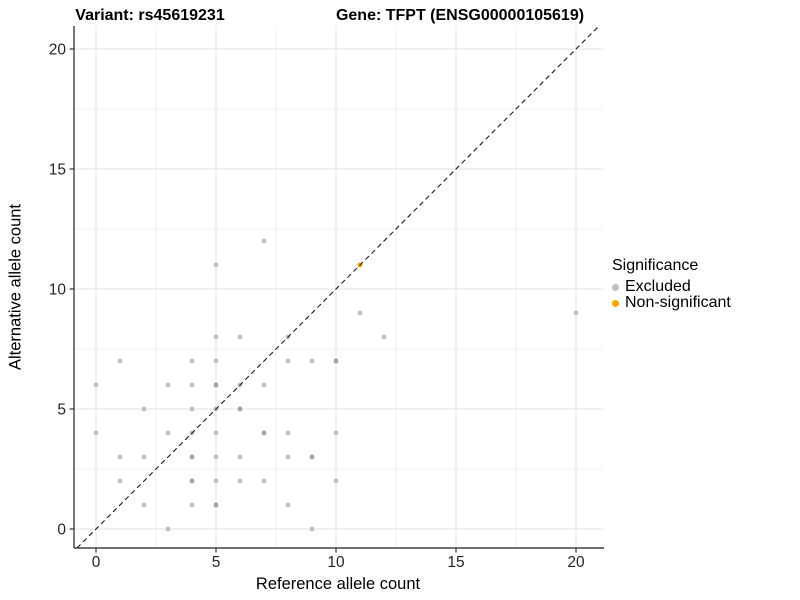 The height and width of the screenshot is (600, 800). Describe the element at coordinates (61, 410) in the screenshot. I see `y-tick-label: 5` at that location.